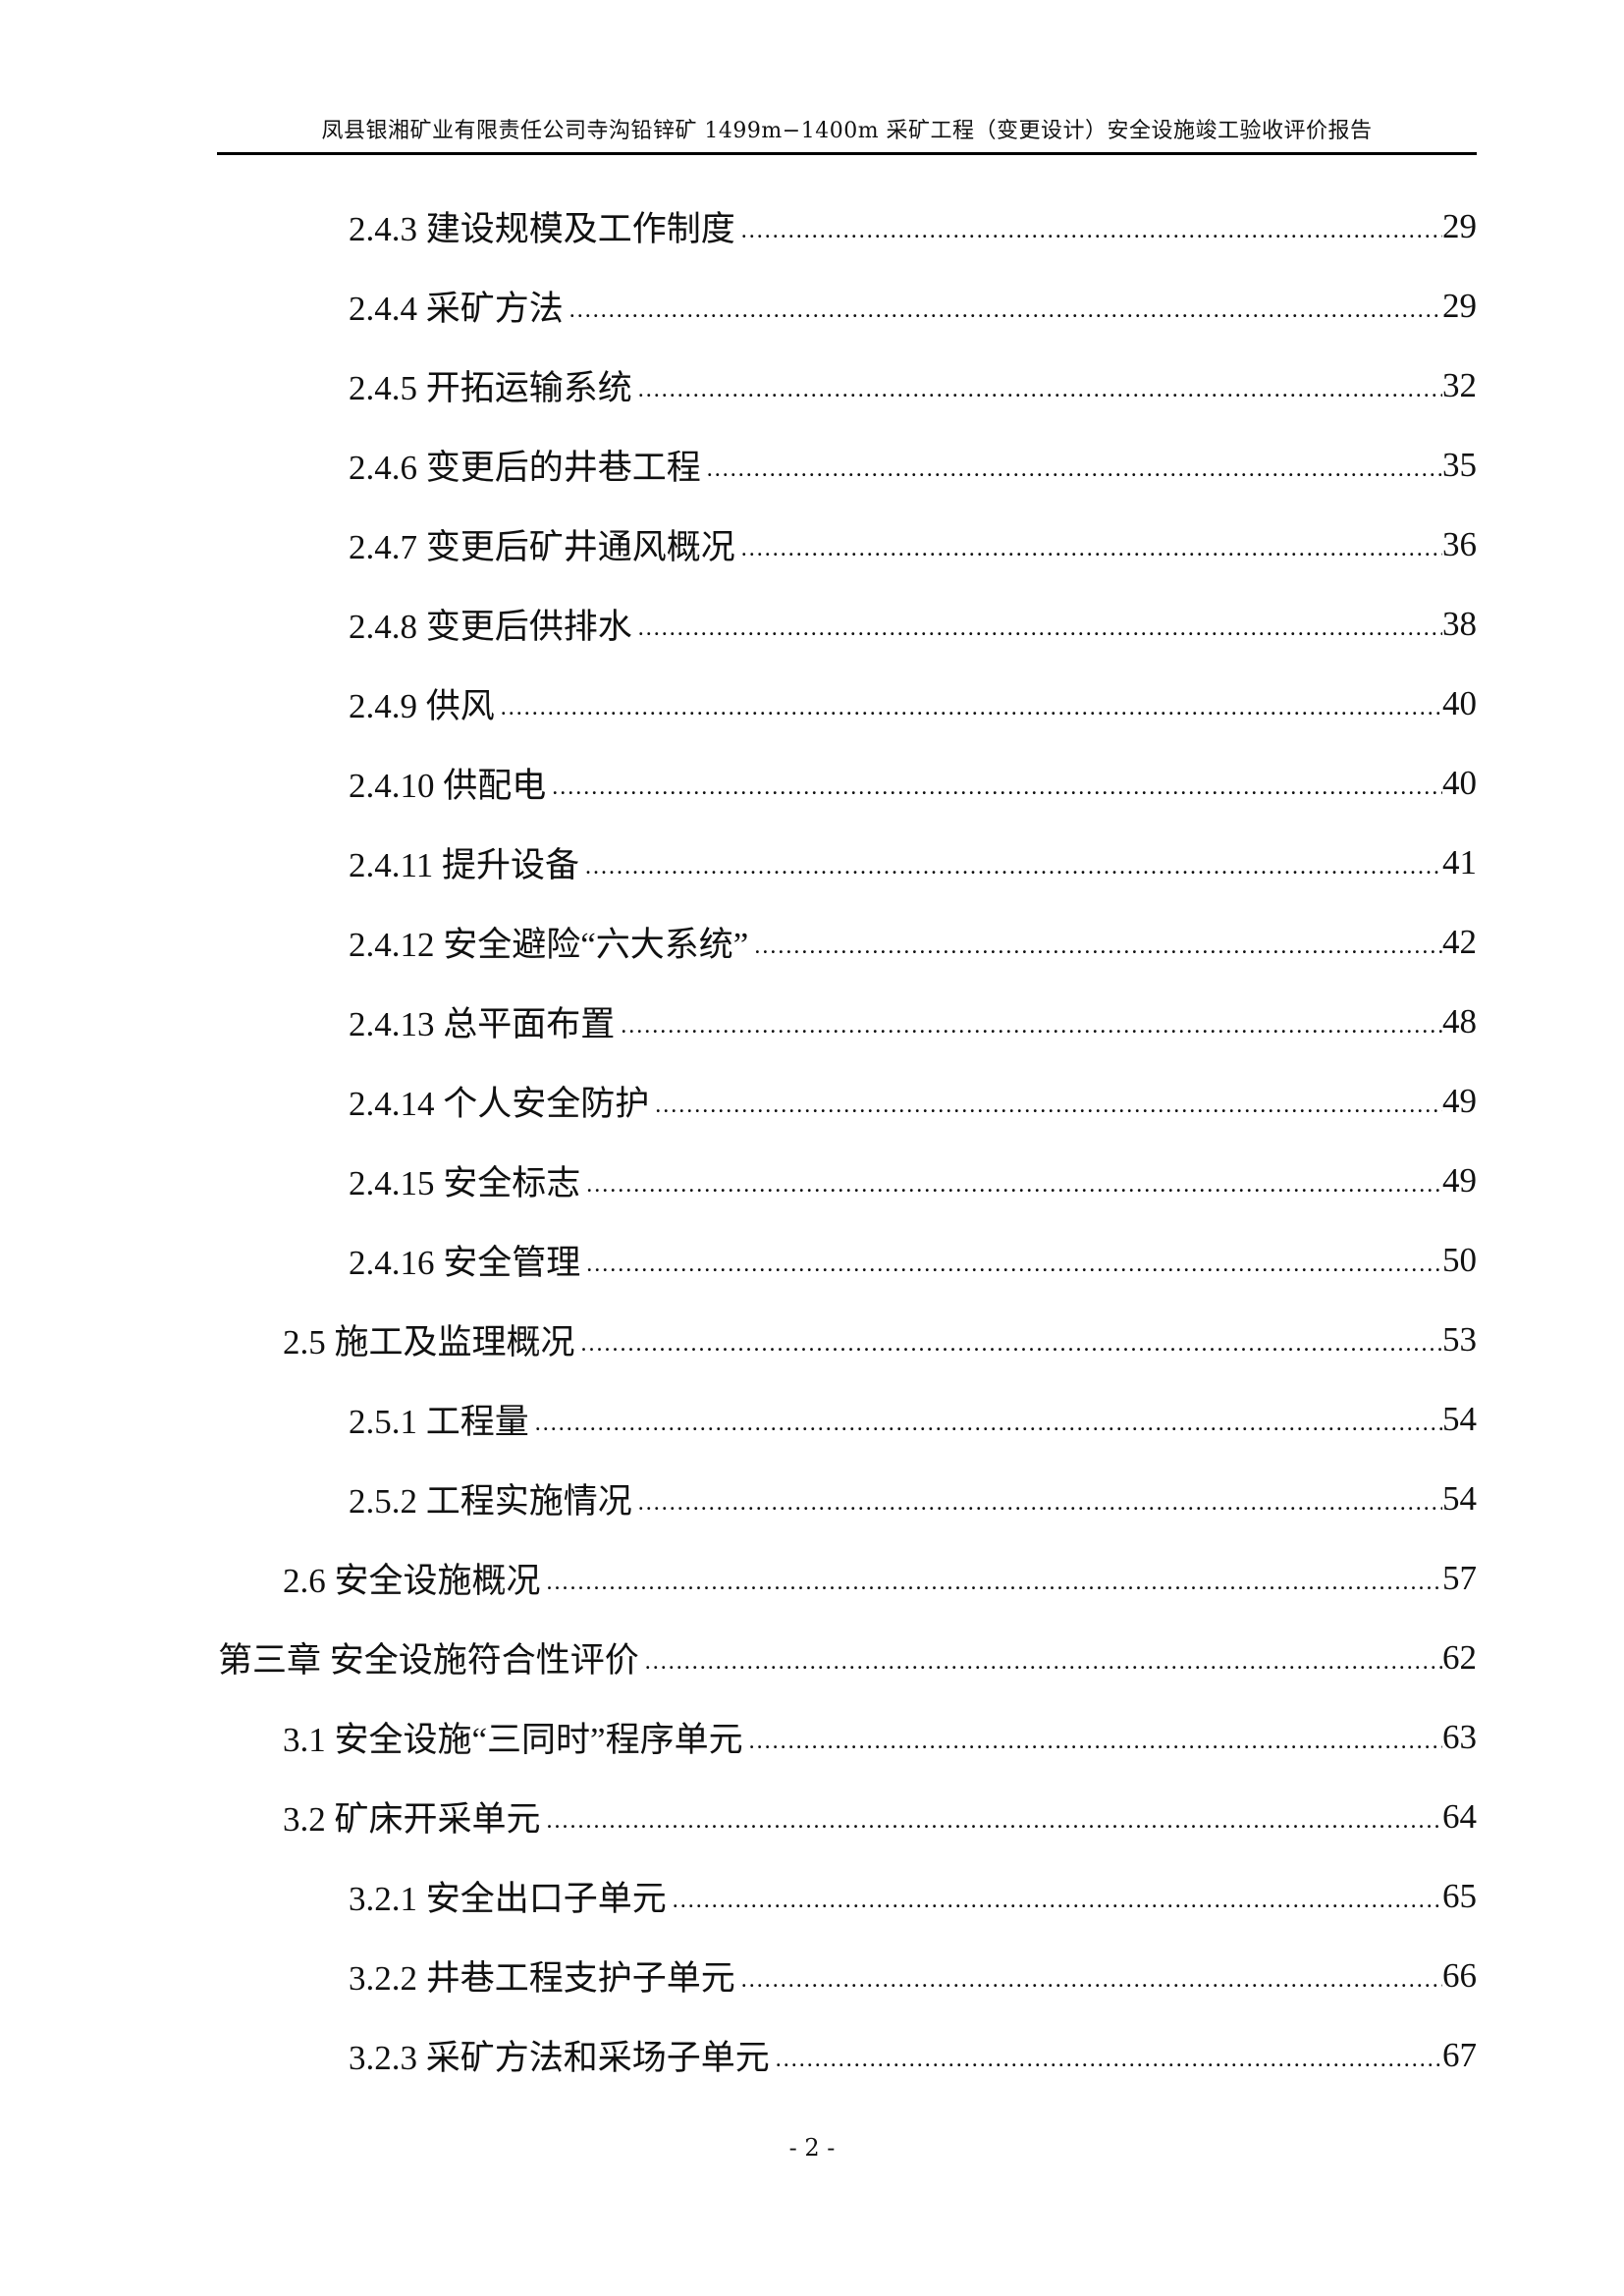 This screenshot has height=2296, width=1624. I want to click on toc-entry-title: 2.4.16 安全管理, so click(465, 1263).